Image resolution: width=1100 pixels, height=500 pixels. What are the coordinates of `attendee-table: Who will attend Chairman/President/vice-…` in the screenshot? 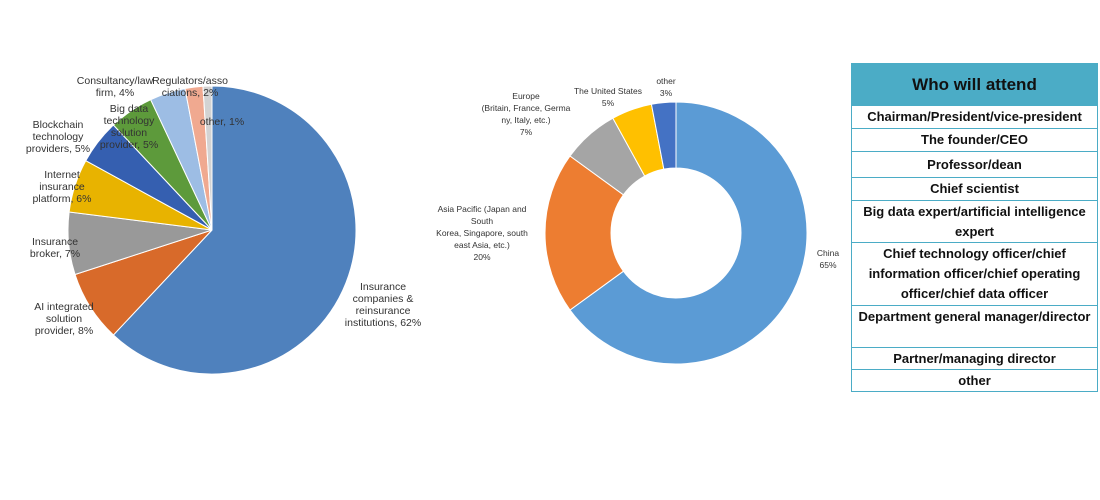 It's located at (974, 227).